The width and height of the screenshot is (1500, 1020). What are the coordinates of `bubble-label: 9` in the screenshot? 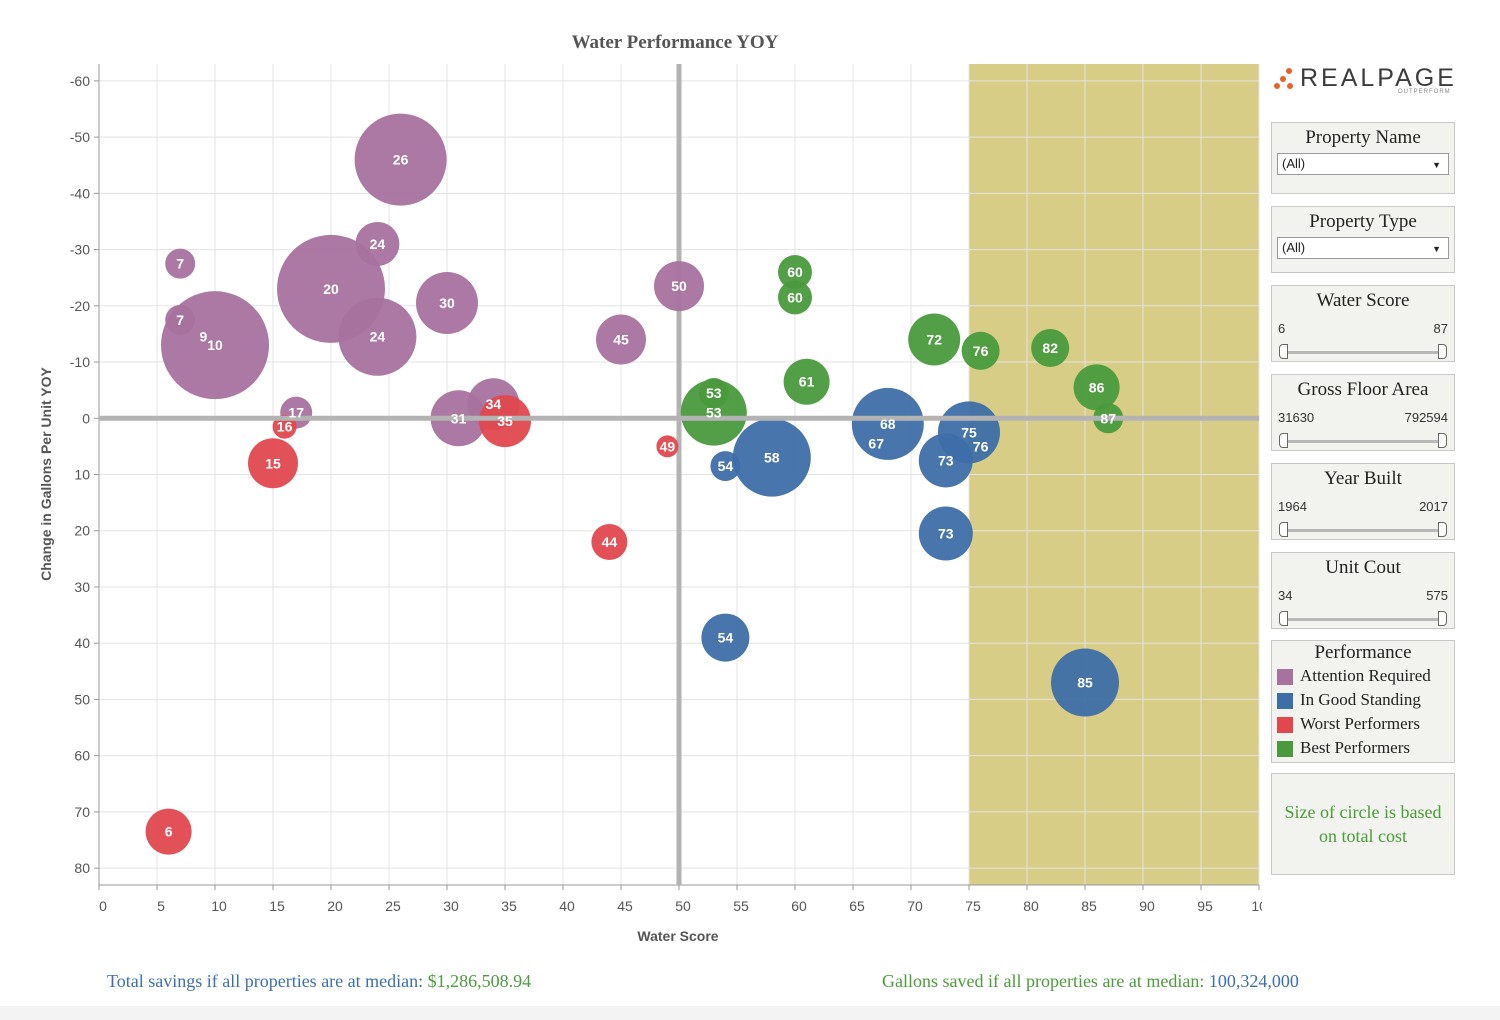 It's located at (204, 337).